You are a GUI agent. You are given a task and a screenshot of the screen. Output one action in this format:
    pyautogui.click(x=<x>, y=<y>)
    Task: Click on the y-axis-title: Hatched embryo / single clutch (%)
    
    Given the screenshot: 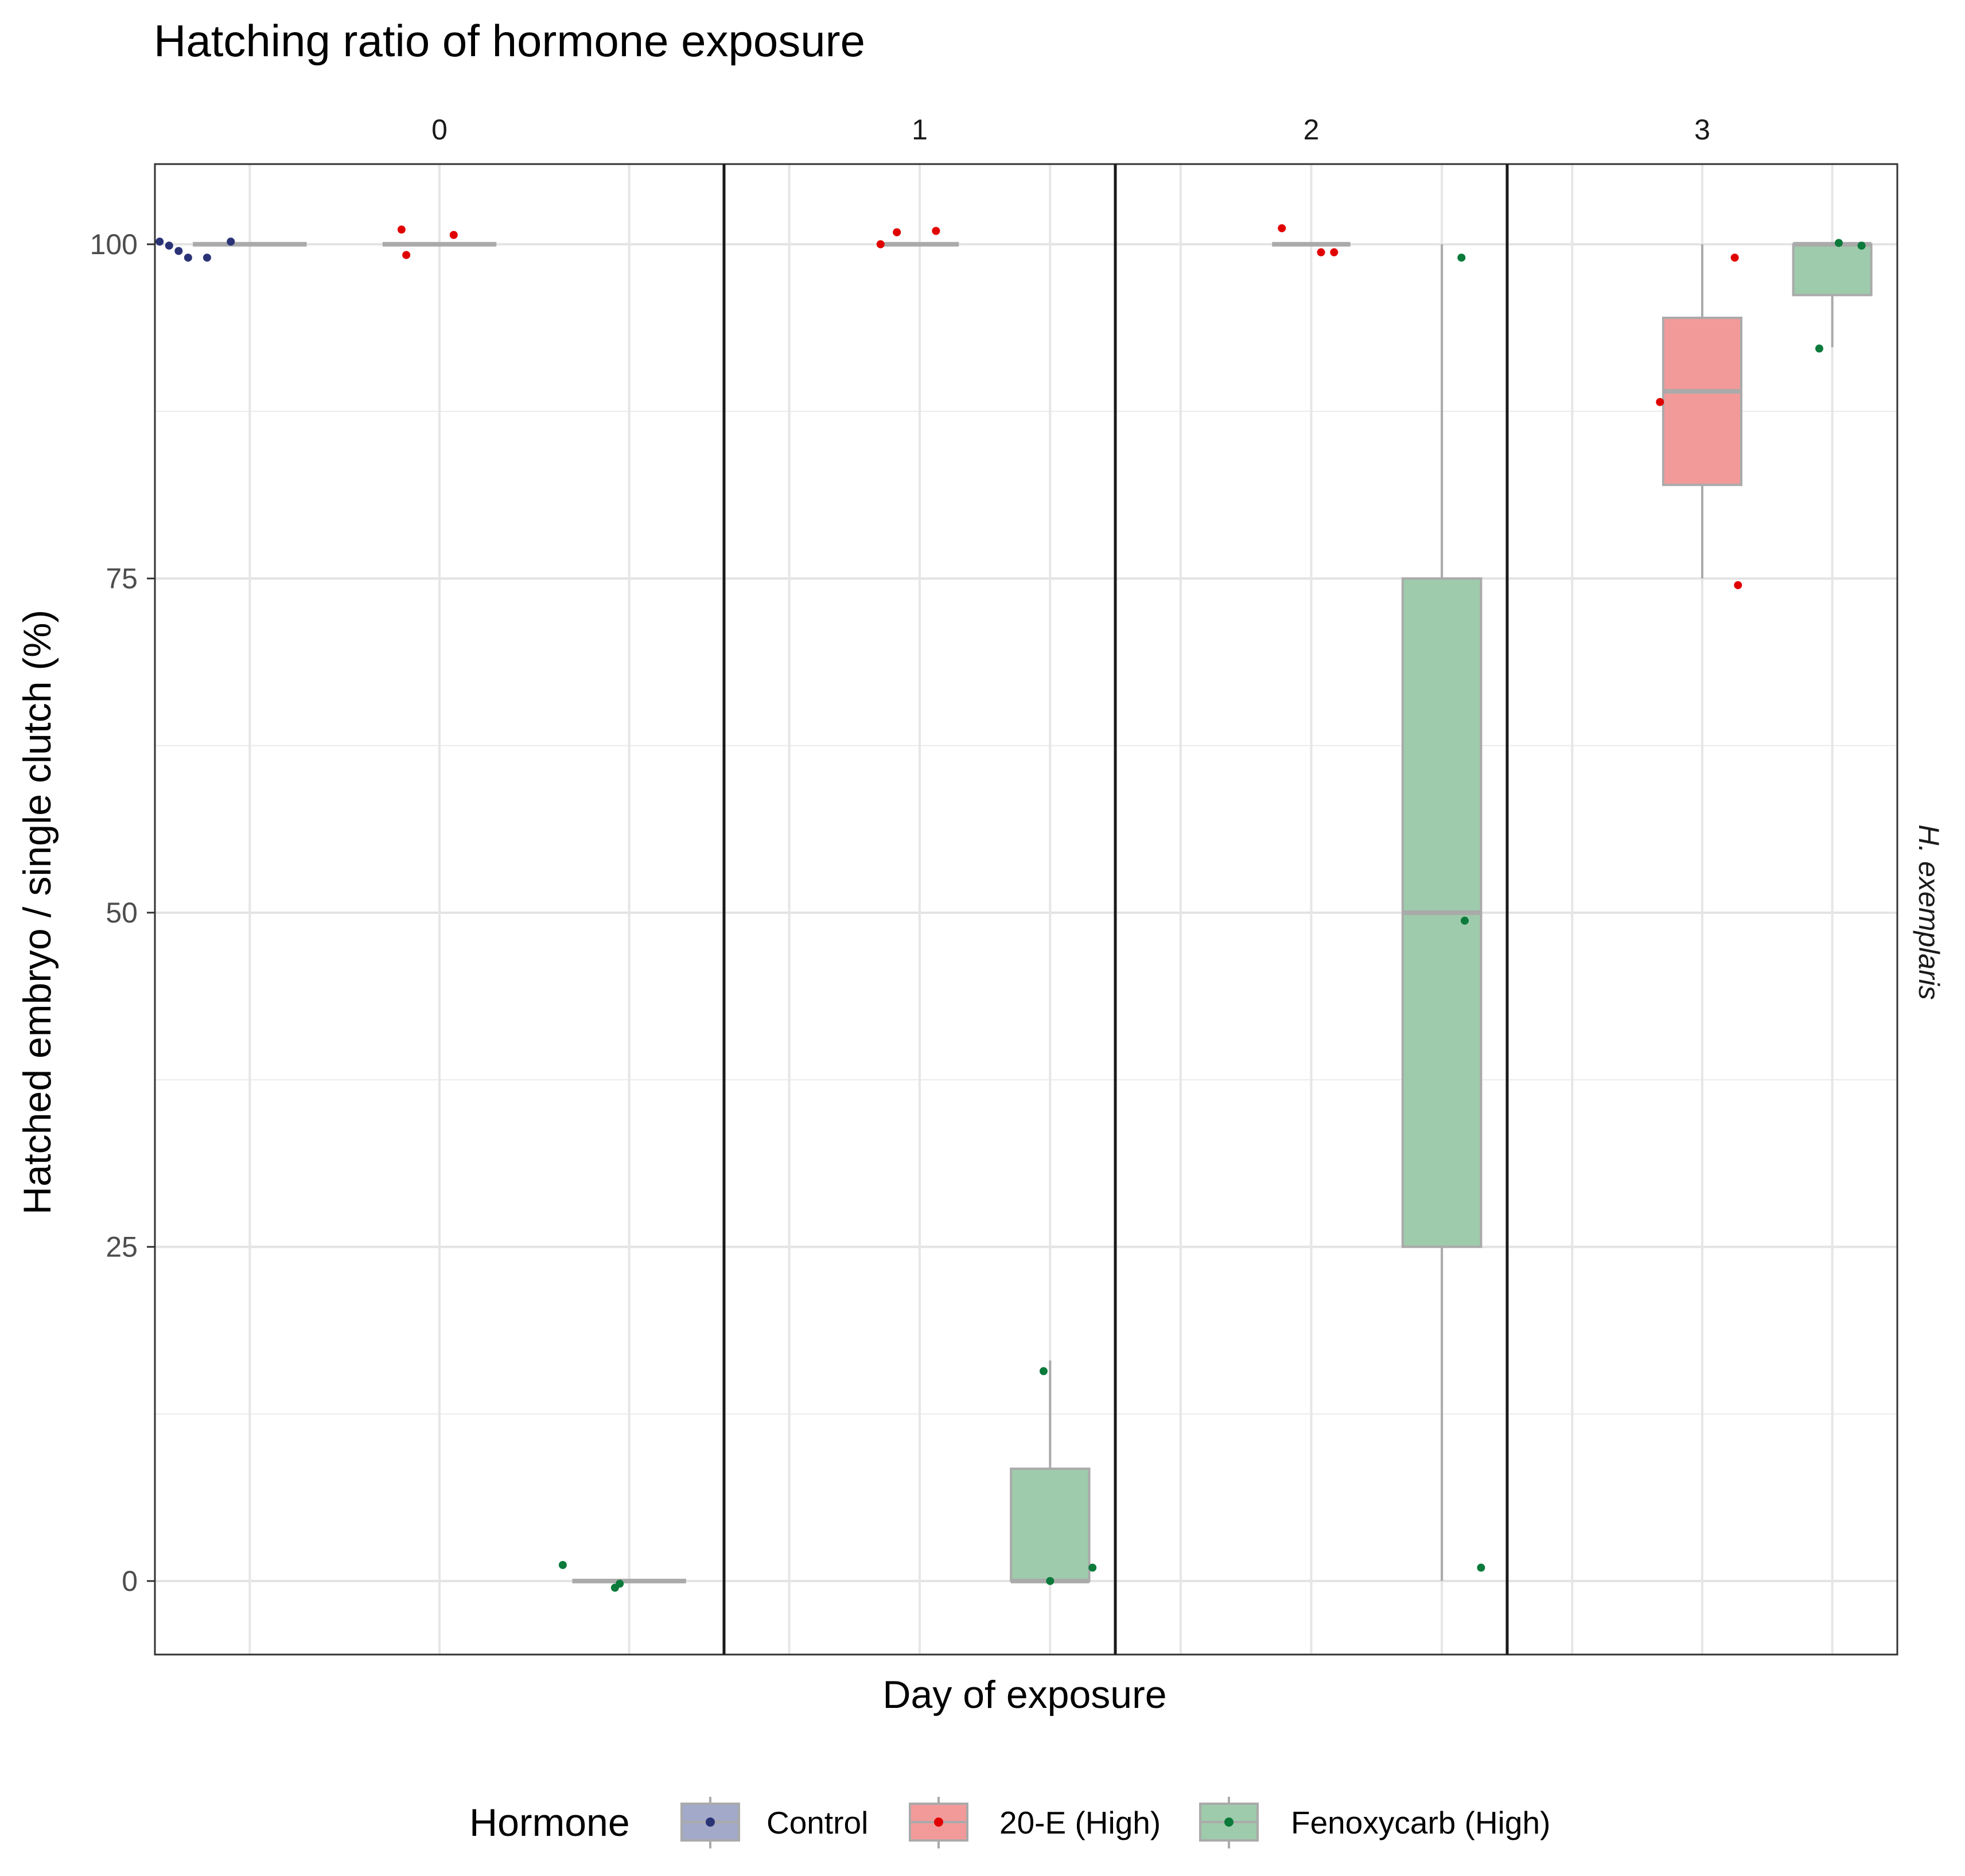 What is the action you would take?
    pyautogui.click(x=37, y=912)
    